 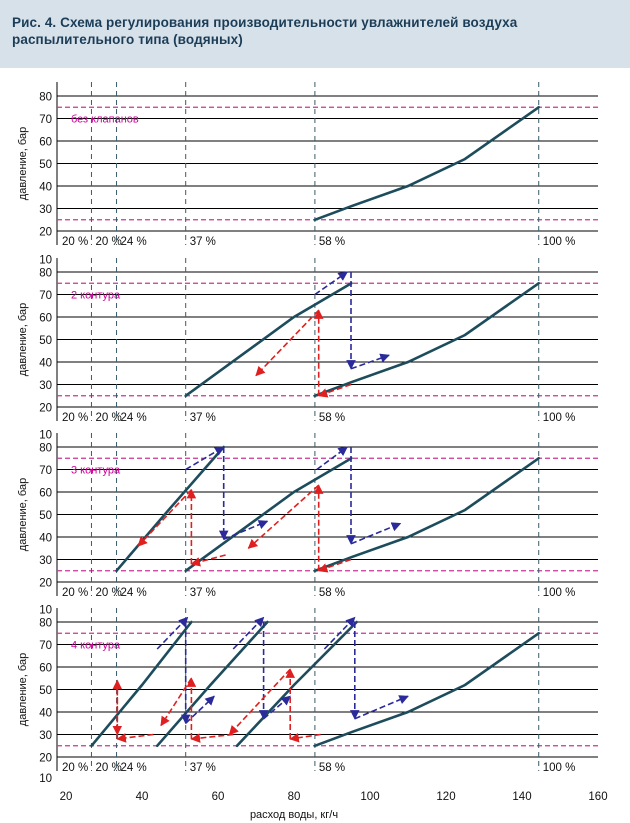 I want to click on x-axis-label: расход воды, кг/ч, so click(x=294, y=815).